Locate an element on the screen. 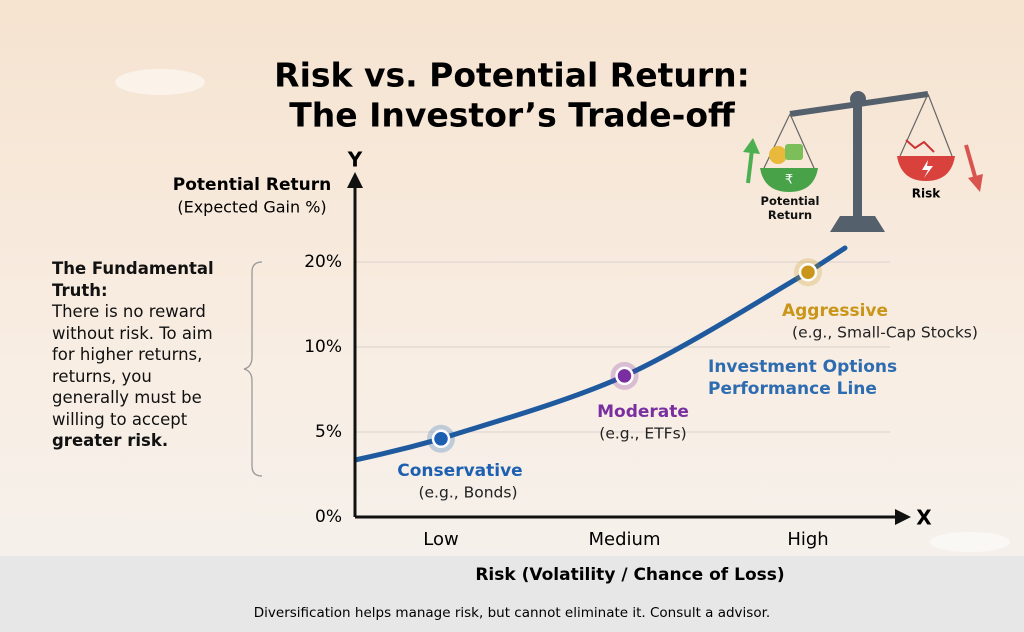 Image resolution: width=1024 pixels, height=632 pixels. scale-strings is located at coordinates (858, 131).